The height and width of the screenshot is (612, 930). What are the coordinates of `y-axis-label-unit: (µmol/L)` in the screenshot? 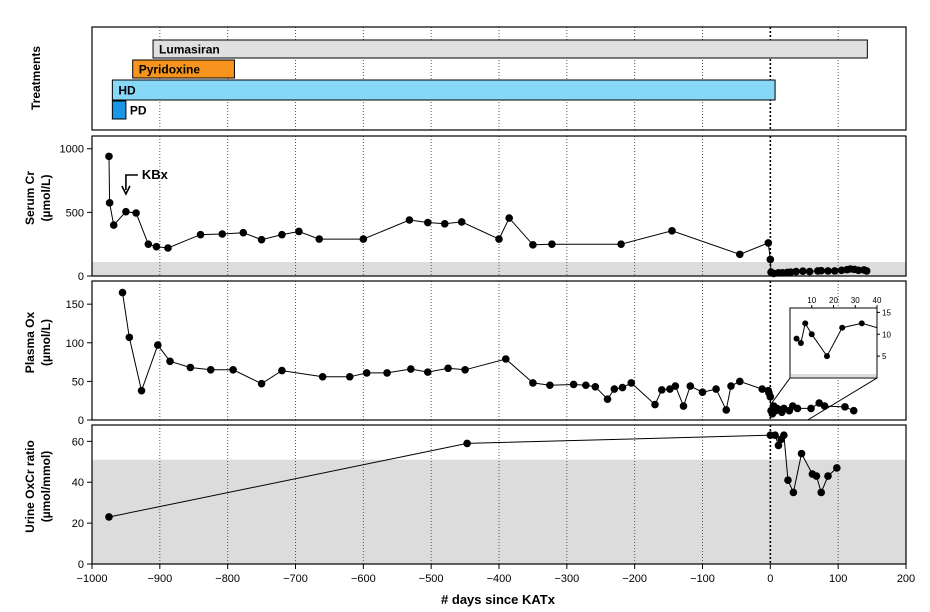 It's located at (46, 342).